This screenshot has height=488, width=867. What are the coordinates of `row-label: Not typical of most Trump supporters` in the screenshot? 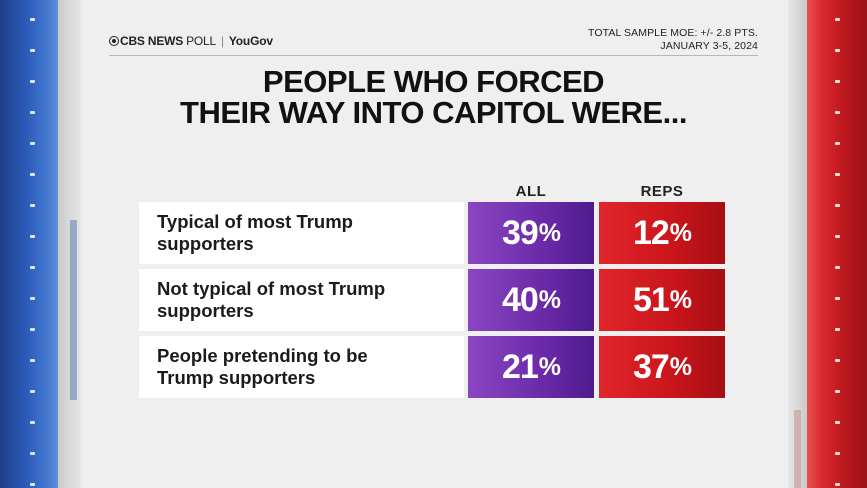 It's located at (301, 300).